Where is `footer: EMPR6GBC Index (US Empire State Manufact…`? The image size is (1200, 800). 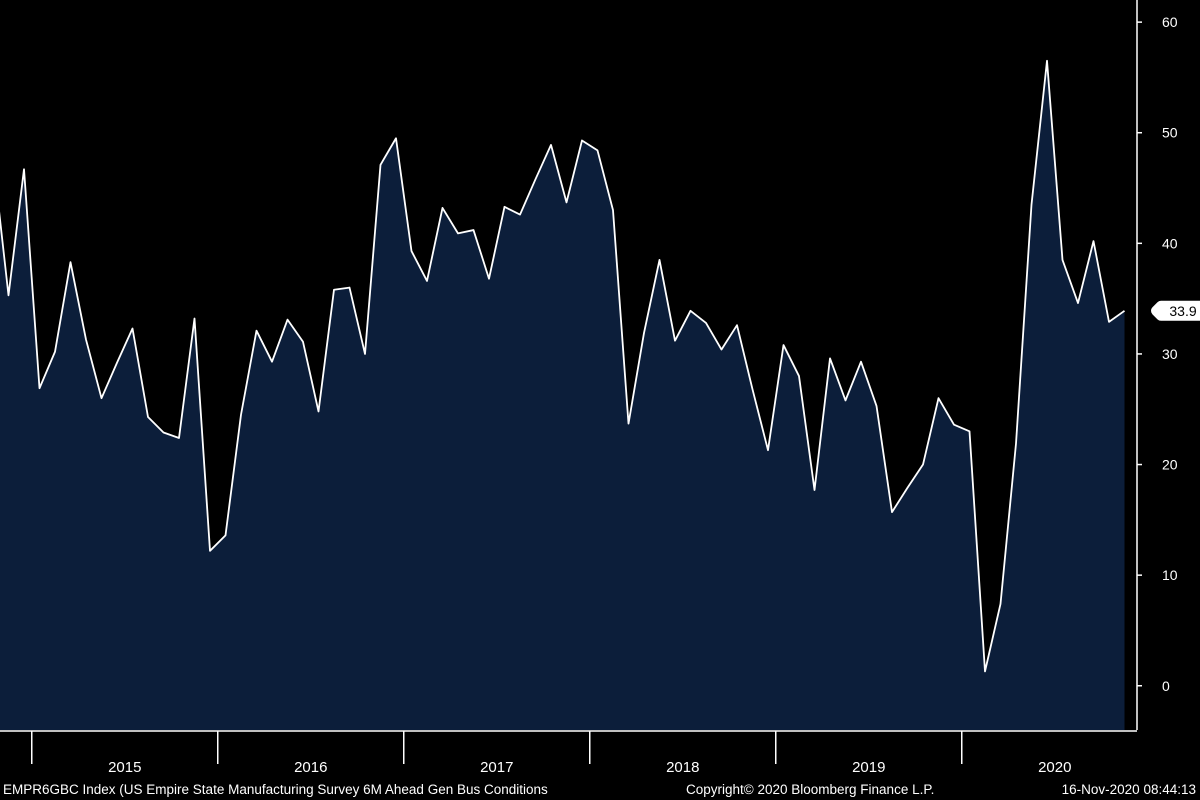 footer: EMPR6GBC Index (US Empire State Manufact… is located at coordinates (599, 789).